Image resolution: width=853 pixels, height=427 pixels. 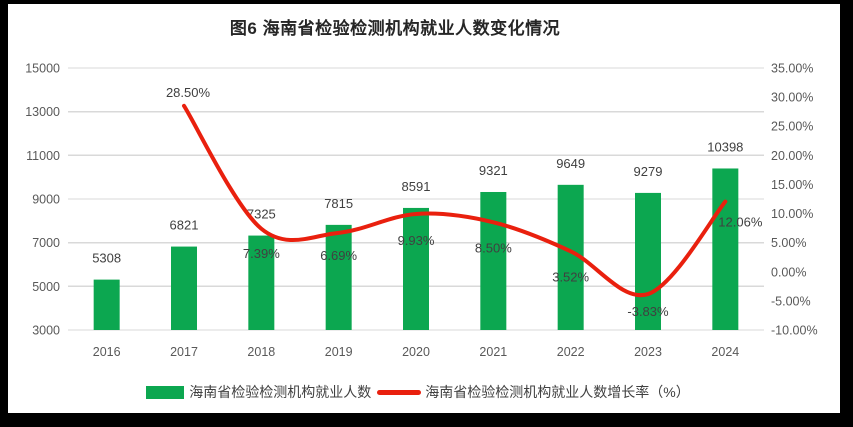 What do you see at coordinates (280, 392) in the screenshot?
I see `legend-label-employment: 海南省检验检测机构就业人数` at bounding box center [280, 392].